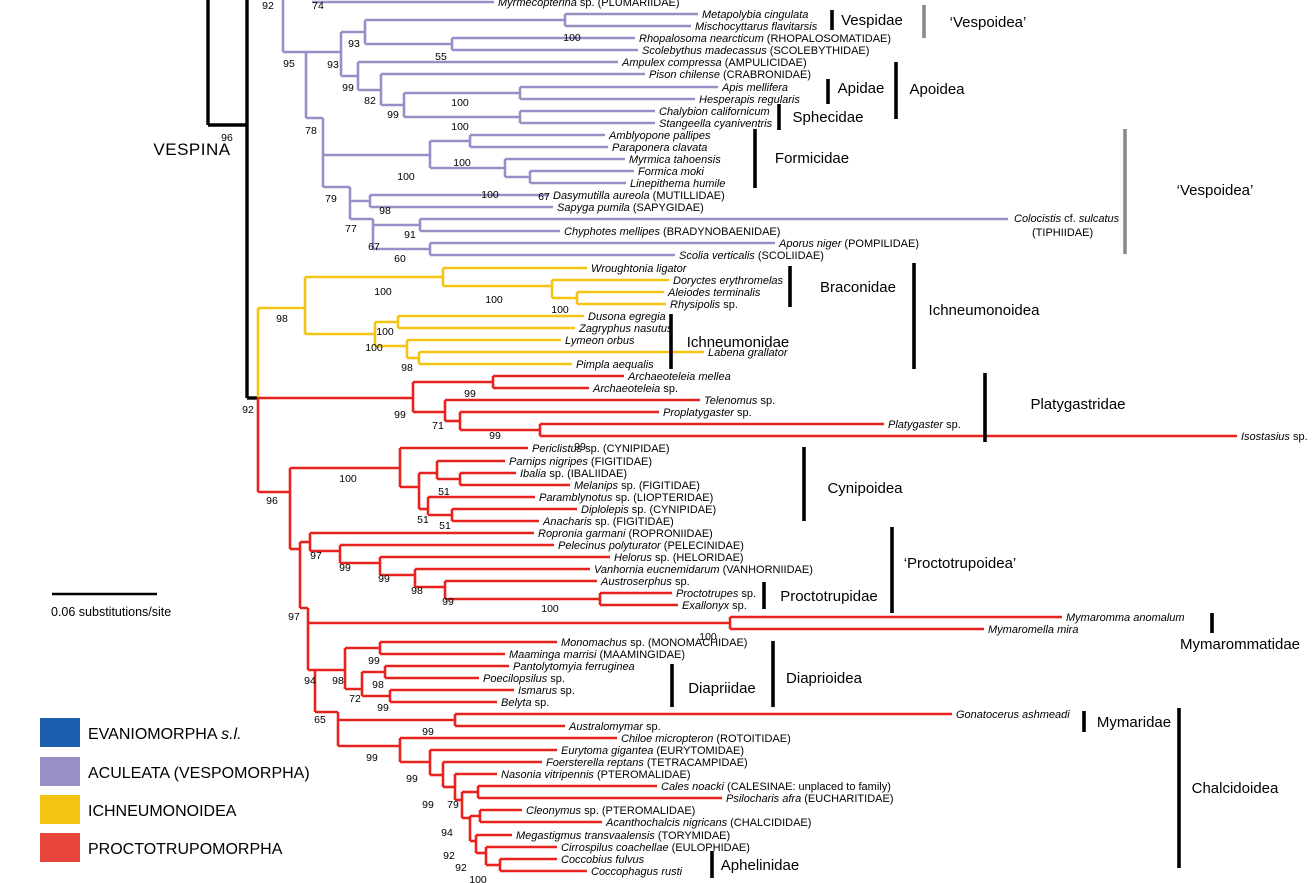 This screenshot has height=883, width=1314. Describe the element at coordinates (654, 643) in the screenshot. I see `leaf-label: Monomachus sp. (MONOMACHIDAE)` at that location.